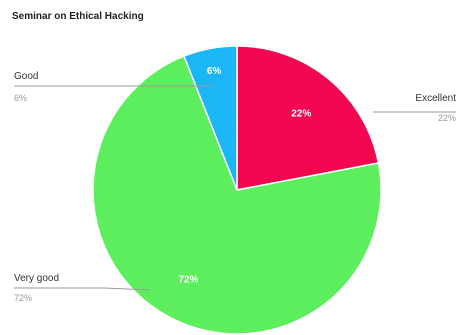 The width and height of the screenshot is (458, 335). I want to click on leader-line-very-good, so click(82, 289).